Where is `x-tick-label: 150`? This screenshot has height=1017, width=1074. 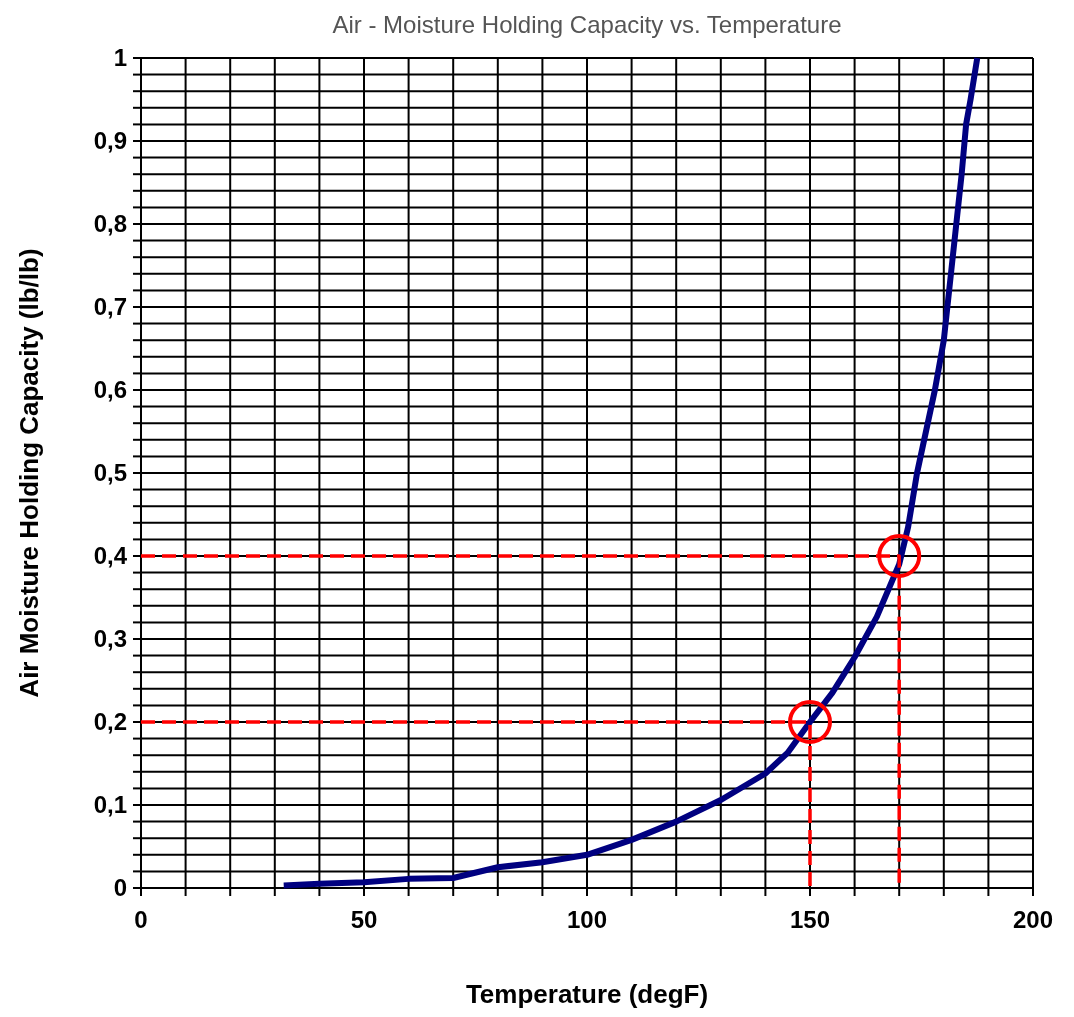 x-tick-label: 150 is located at coordinates (810, 919).